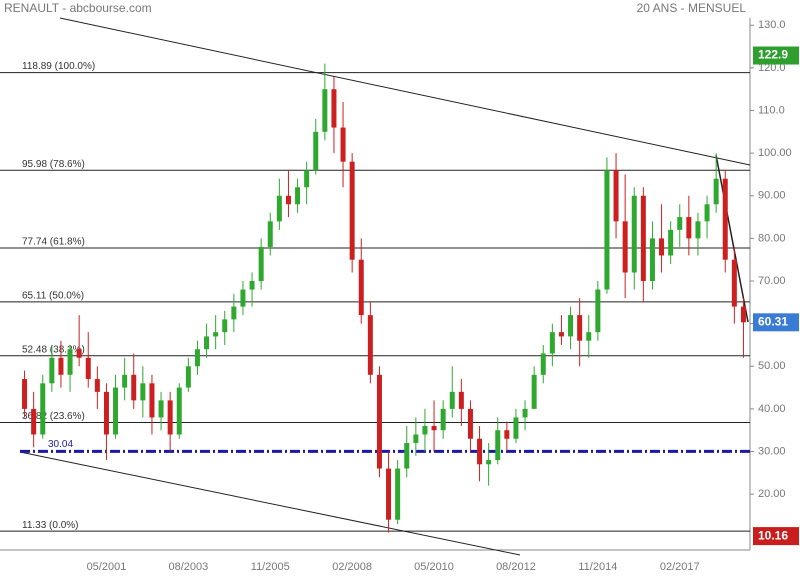 The width and height of the screenshot is (800, 580). I want to click on price-tag-label: 60.31, so click(773, 321).